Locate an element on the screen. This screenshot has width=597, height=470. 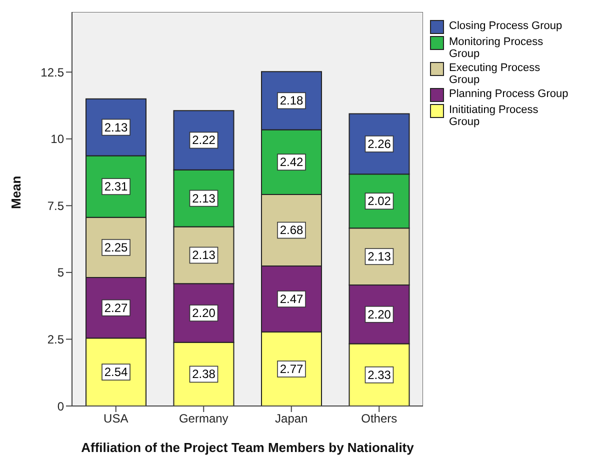
legend-label: Planning Process Group is located at coordinates (508, 94).